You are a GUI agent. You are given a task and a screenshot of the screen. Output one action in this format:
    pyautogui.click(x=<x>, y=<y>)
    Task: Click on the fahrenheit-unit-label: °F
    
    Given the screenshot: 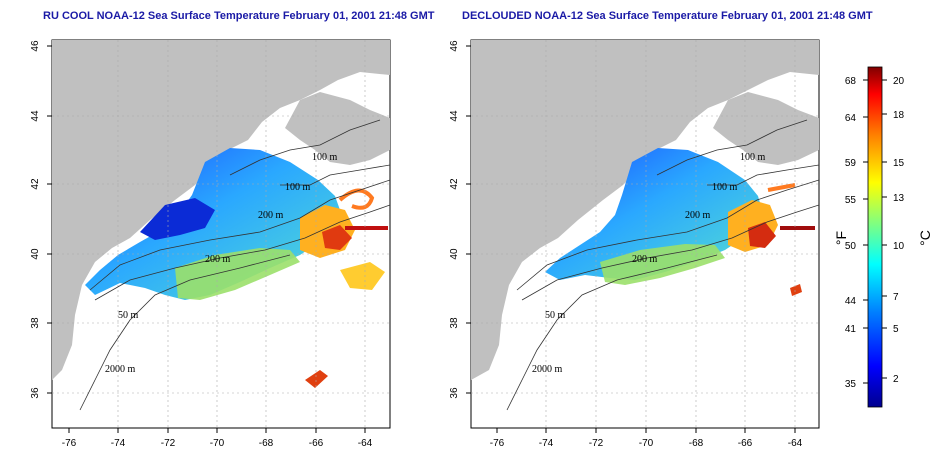 What is the action you would take?
    pyautogui.click(x=841, y=238)
    